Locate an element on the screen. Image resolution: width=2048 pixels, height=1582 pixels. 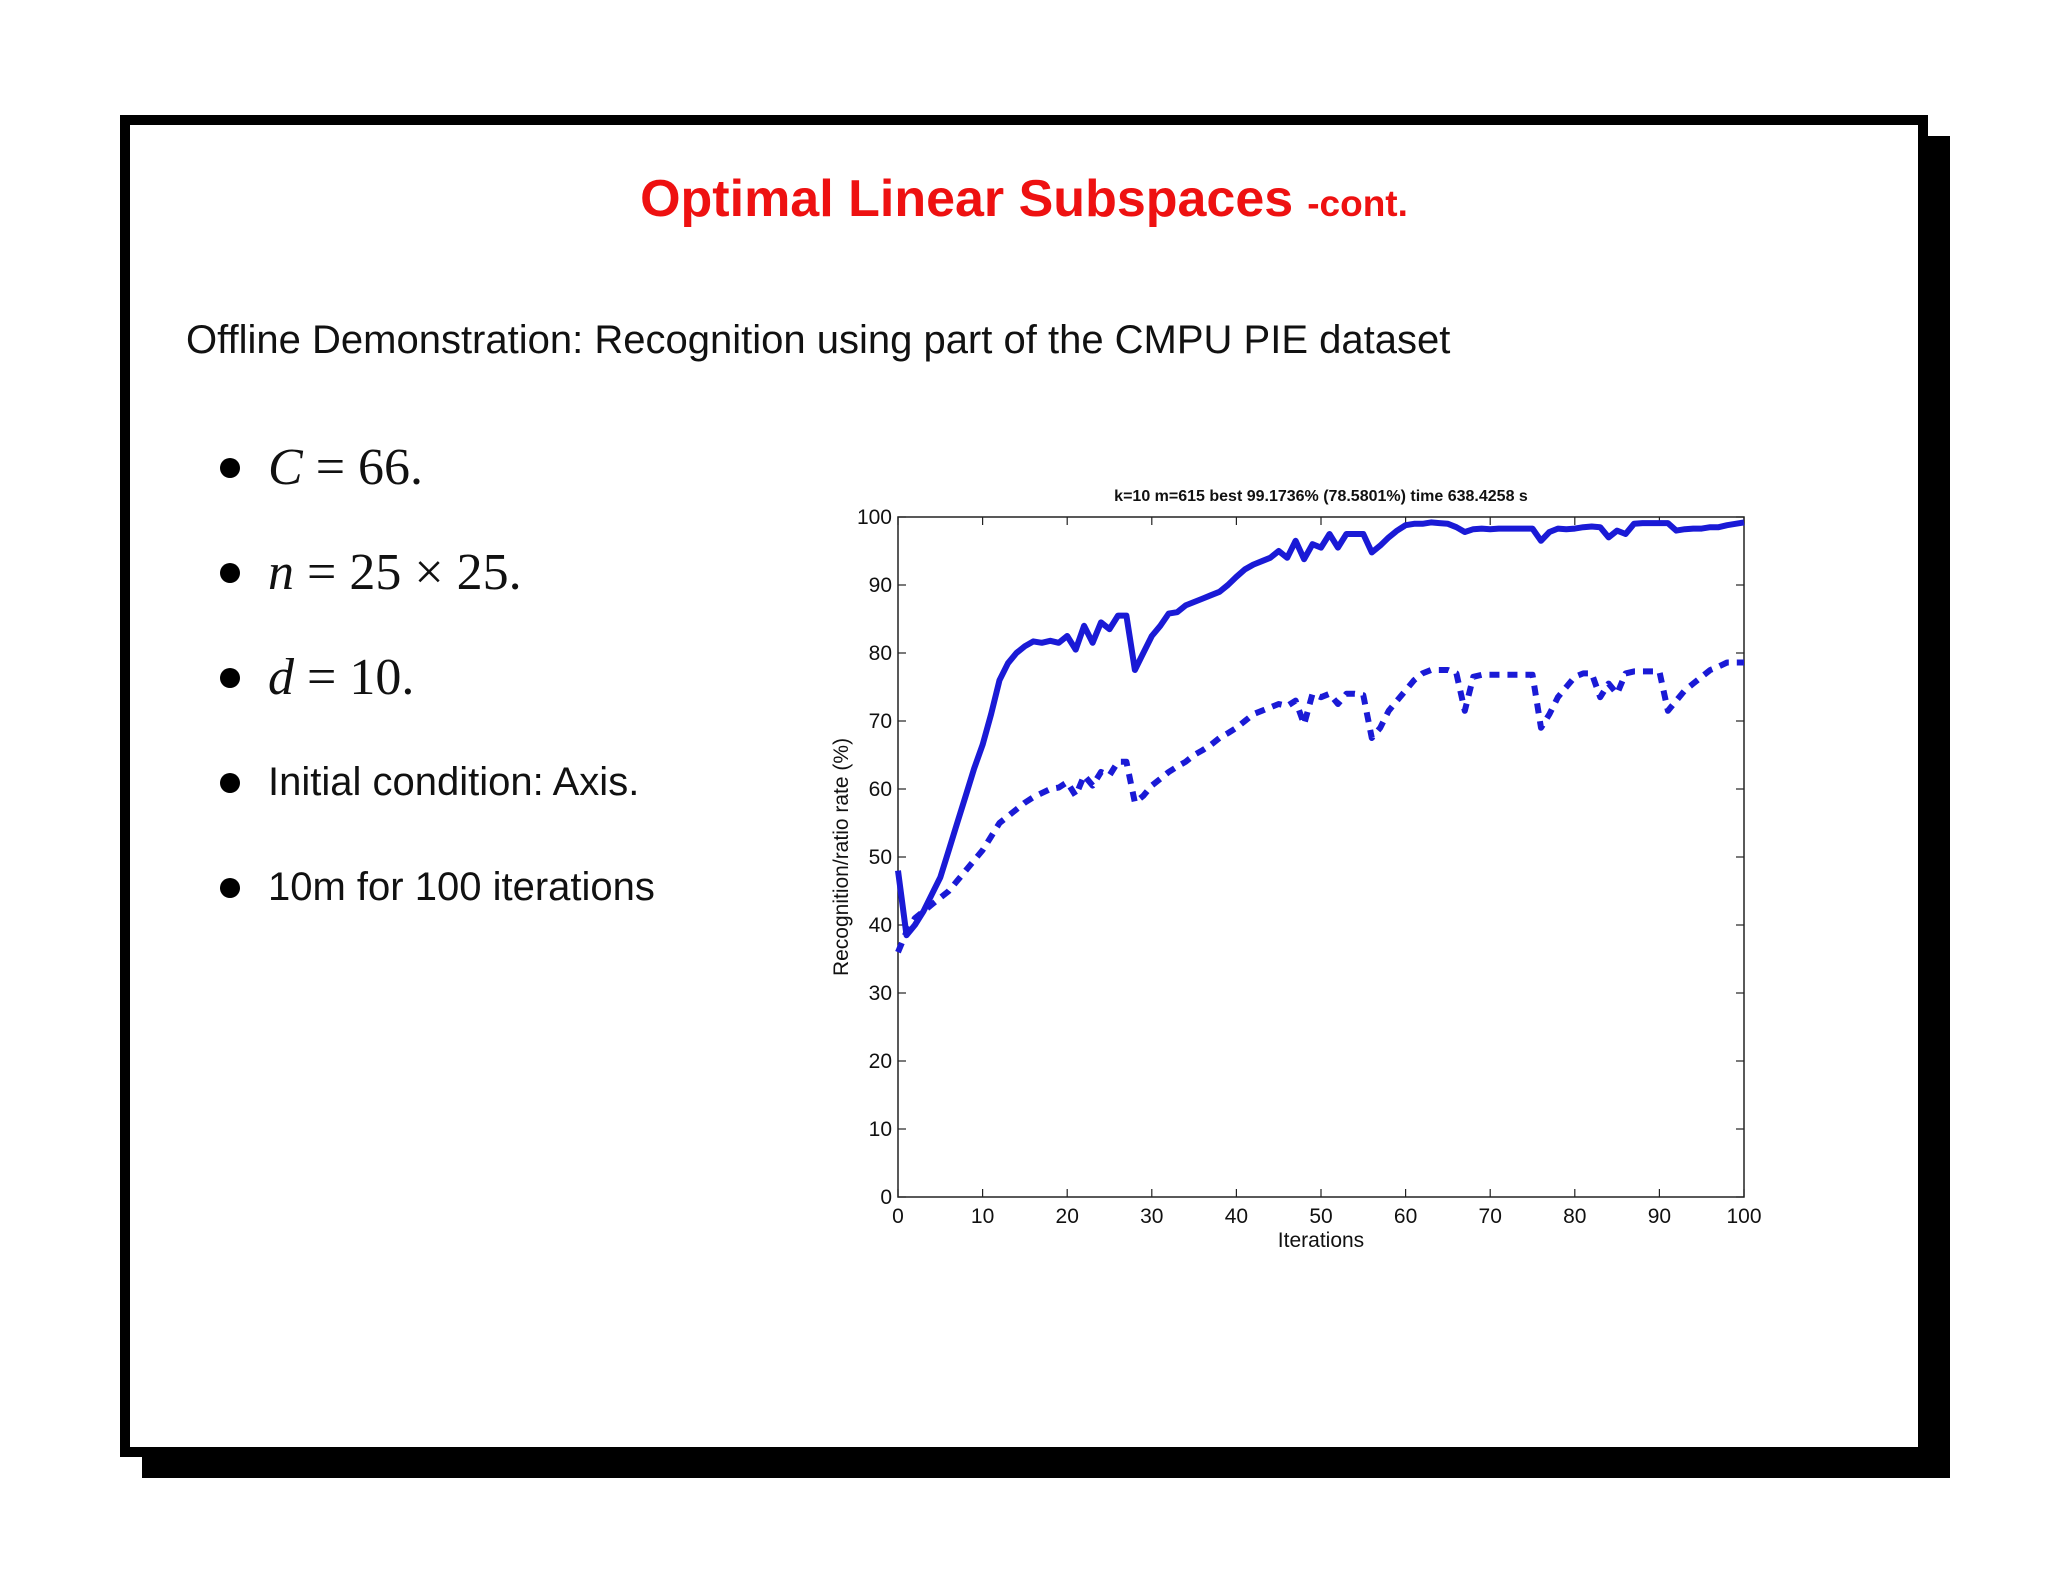
y-tick-label: 20 is located at coordinates (880, 1061).